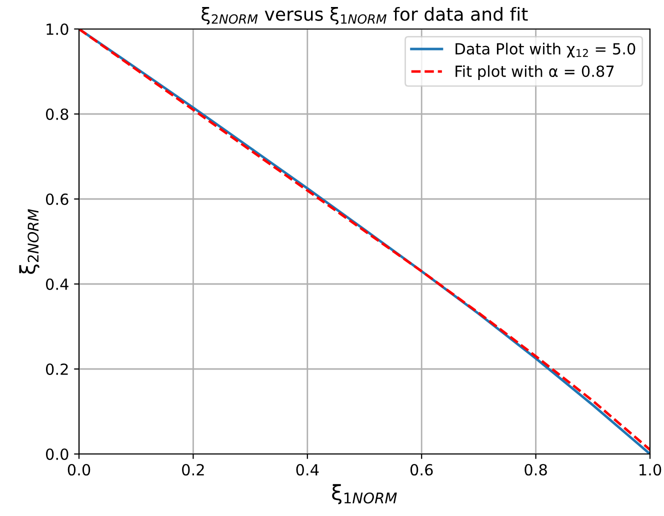 The height and width of the screenshot is (516, 664). Describe the element at coordinates (57, 199) in the screenshot. I see `y-tick-label: 0.6` at that location.